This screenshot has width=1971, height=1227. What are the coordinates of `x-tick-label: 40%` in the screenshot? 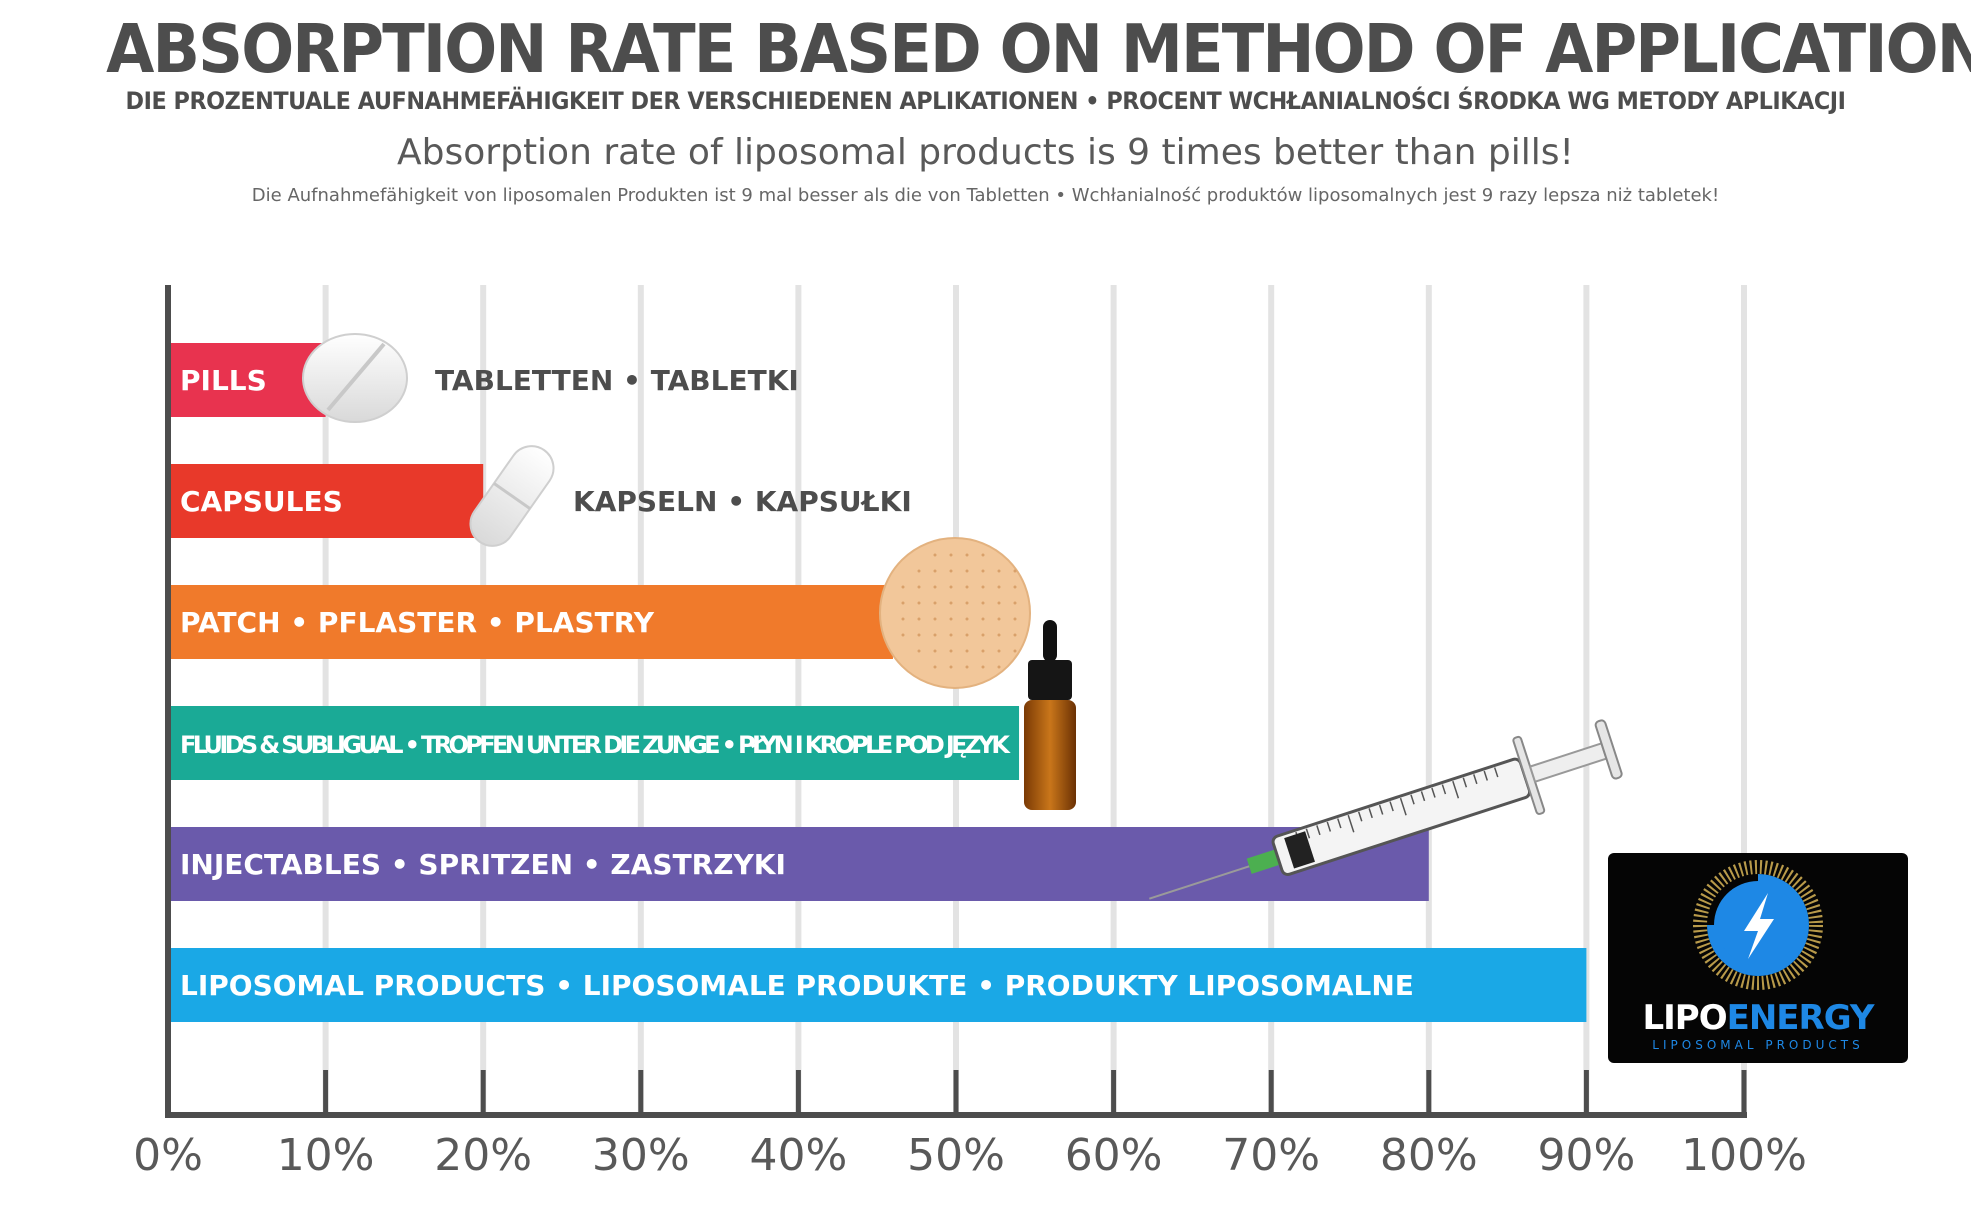 It's located at (799, 1155).